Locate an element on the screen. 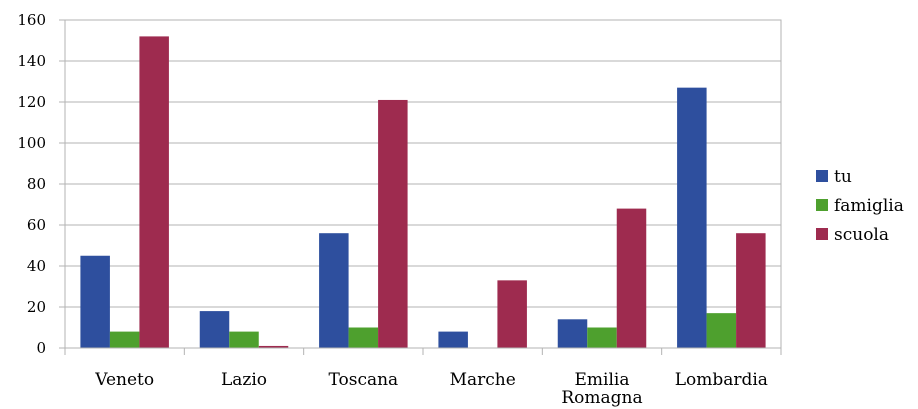 The image size is (918, 409). x-category-label: Marche is located at coordinates (483, 380).